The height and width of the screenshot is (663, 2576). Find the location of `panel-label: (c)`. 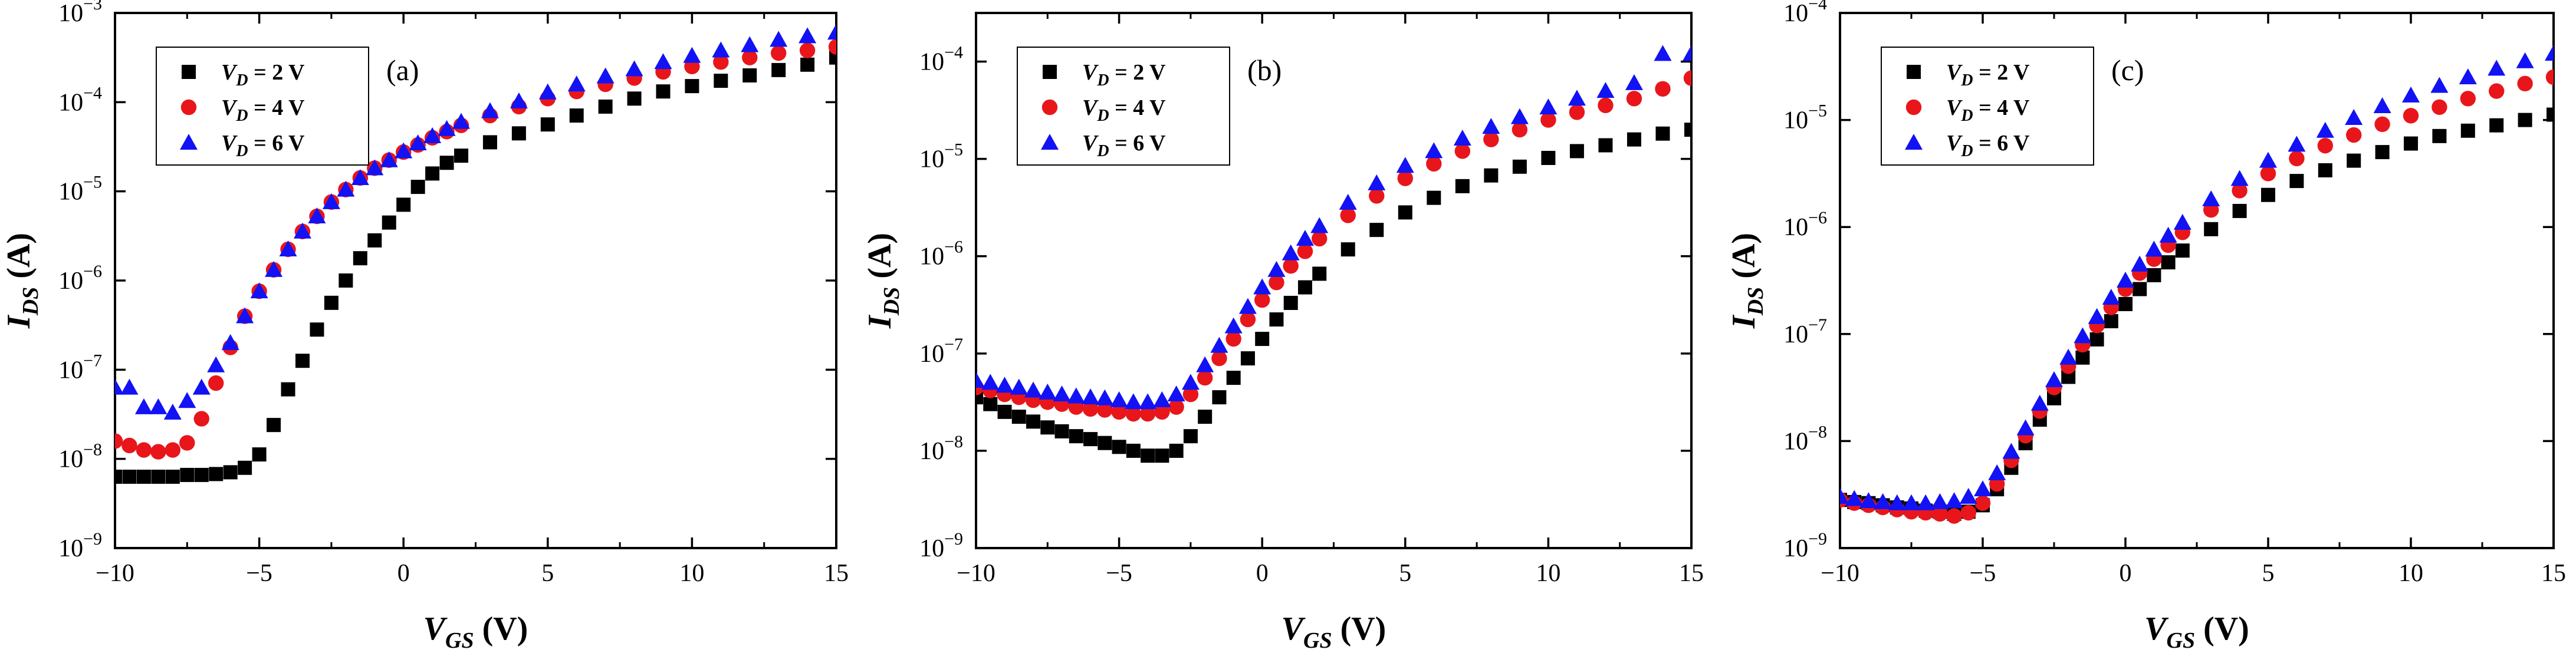

panel-label: (c) is located at coordinates (2127, 70).